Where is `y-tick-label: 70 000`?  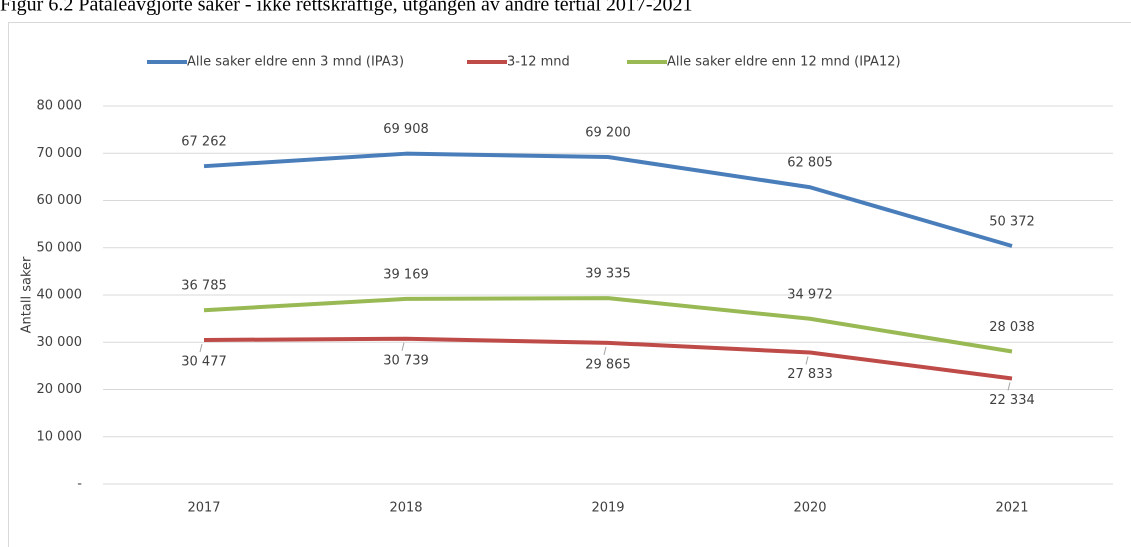 y-tick-label: 70 000 is located at coordinates (60, 153).